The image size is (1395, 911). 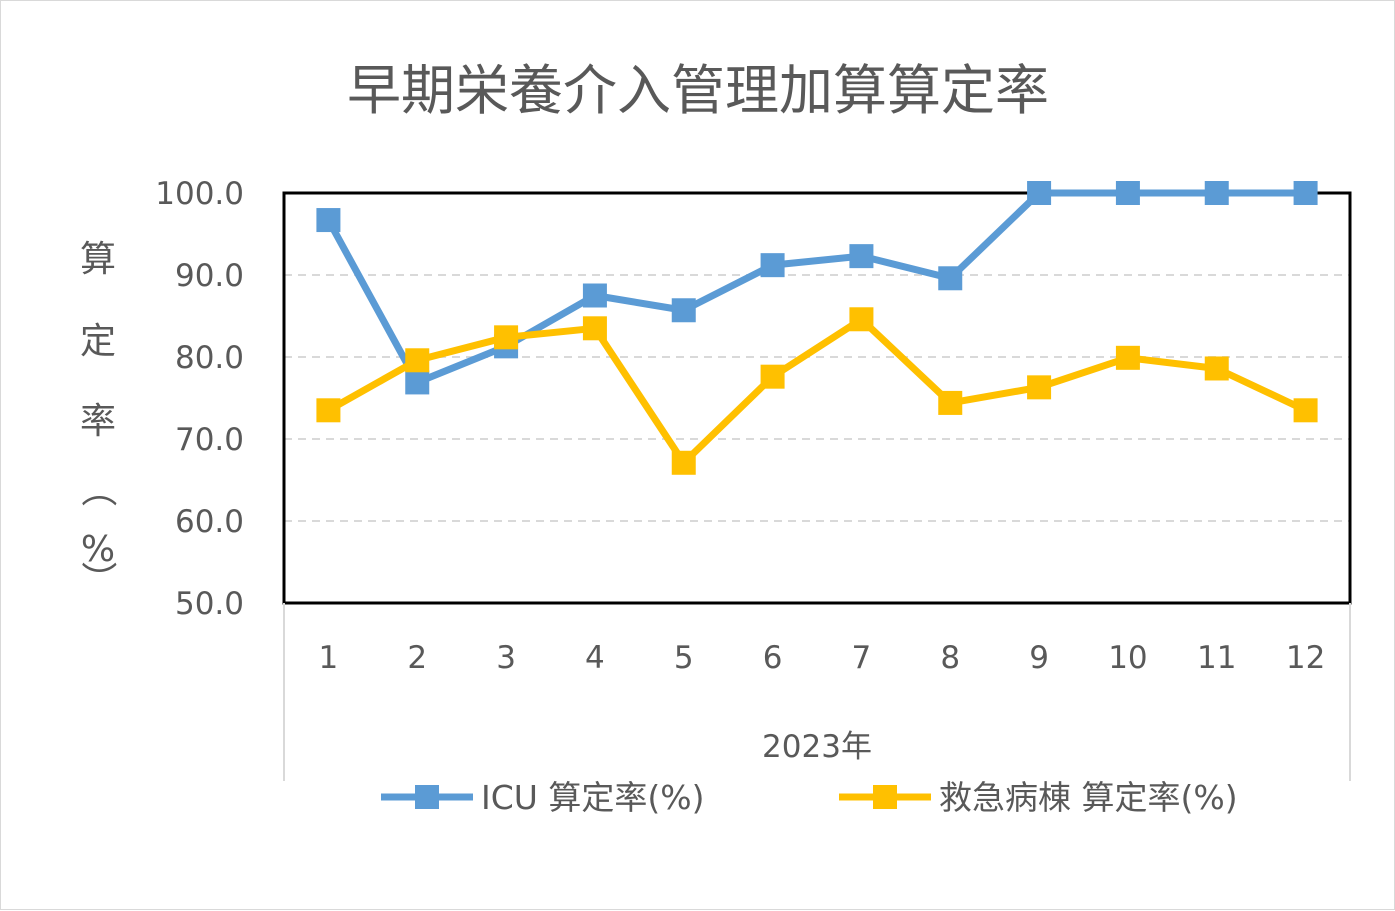 What do you see at coordinates (209, 358) in the screenshot?
I see `y-tick-label: 80.0` at bounding box center [209, 358].